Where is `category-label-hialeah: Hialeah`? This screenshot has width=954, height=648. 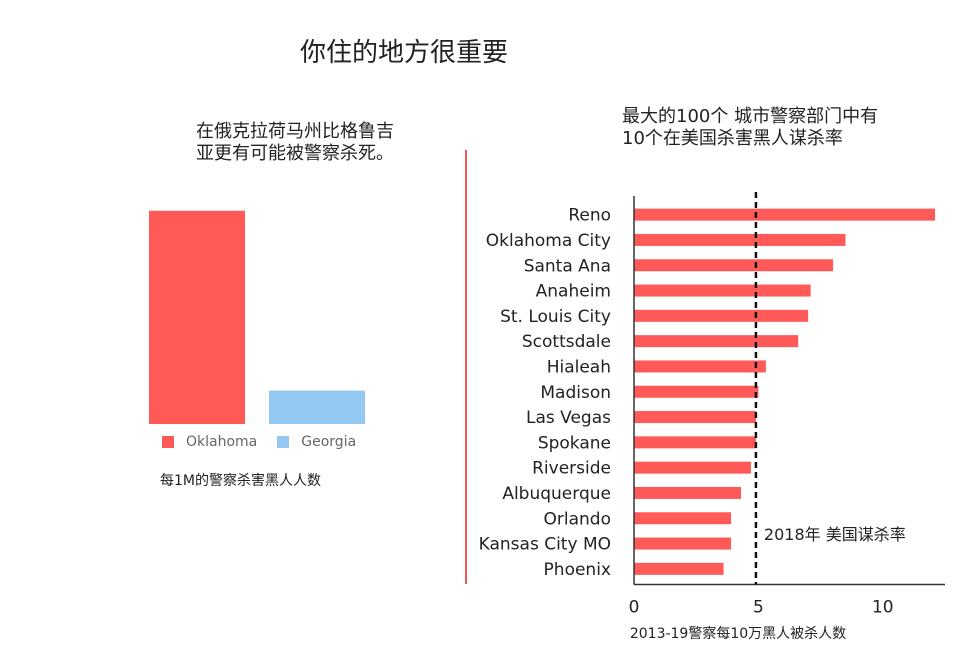 category-label-hialeah: Hialeah is located at coordinates (579, 367).